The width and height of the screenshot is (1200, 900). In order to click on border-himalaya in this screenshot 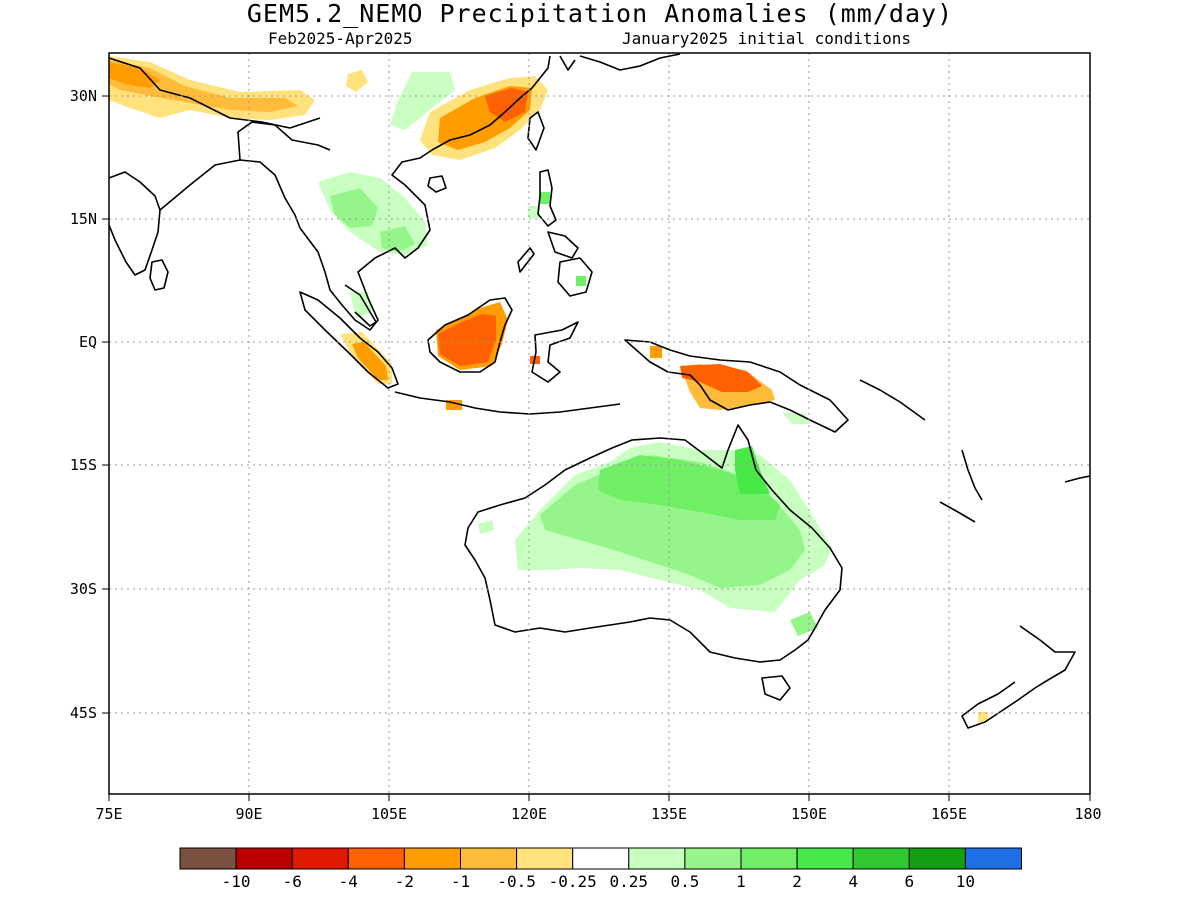, I will do `click(215, 93)`.